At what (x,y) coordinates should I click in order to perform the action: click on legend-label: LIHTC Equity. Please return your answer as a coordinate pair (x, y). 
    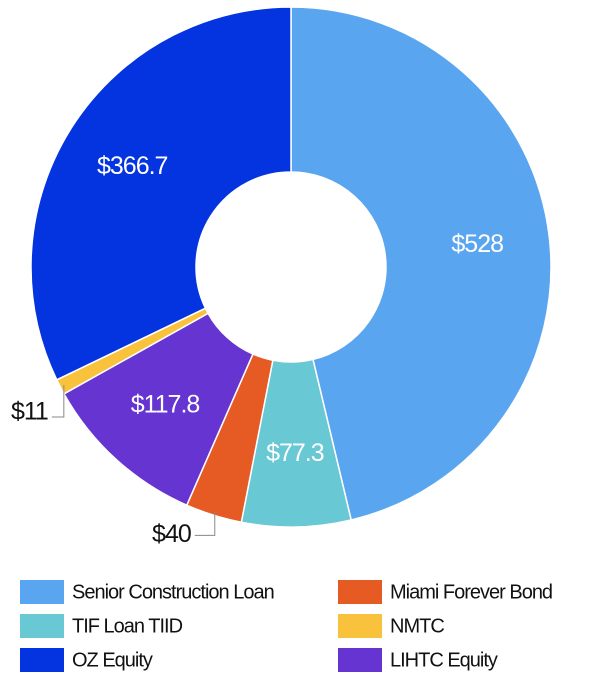
    Looking at the image, I should click on (444, 660).